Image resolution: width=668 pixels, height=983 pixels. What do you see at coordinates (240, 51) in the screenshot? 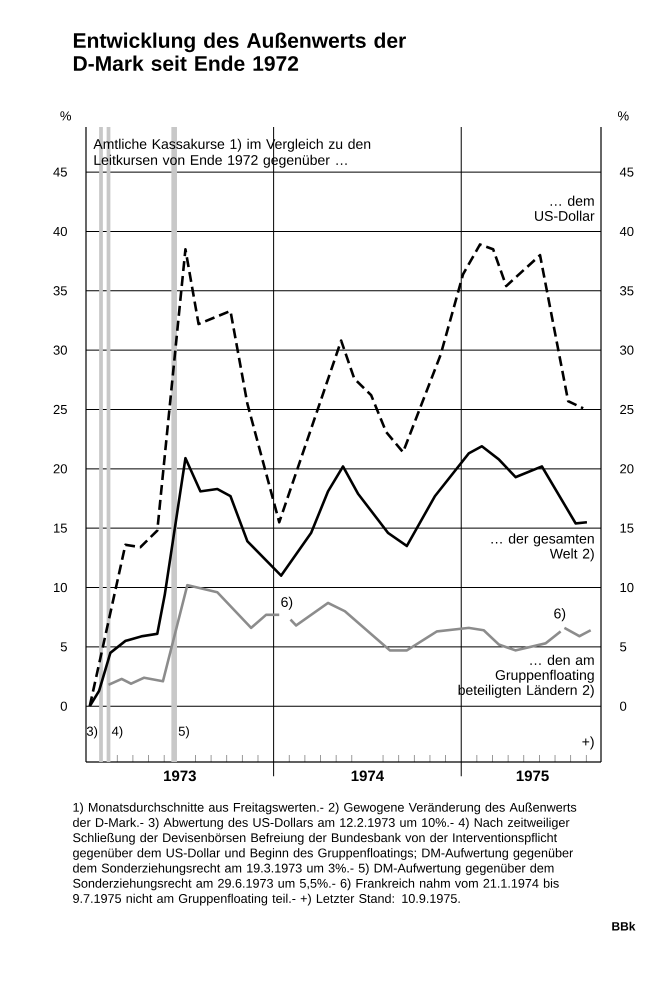
I see `chart-title: Entwicklung des Außenwerts der D-Mark seit Ende 1972` at bounding box center [240, 51].